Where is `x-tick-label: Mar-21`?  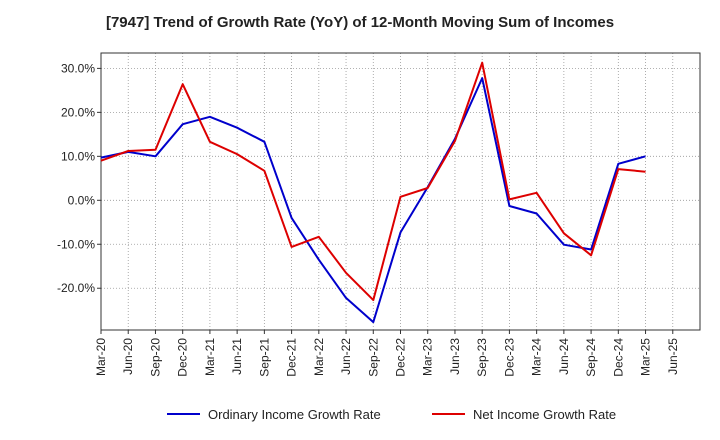
x-tick-label: Mar-21 is located at coordinates (210, 357).